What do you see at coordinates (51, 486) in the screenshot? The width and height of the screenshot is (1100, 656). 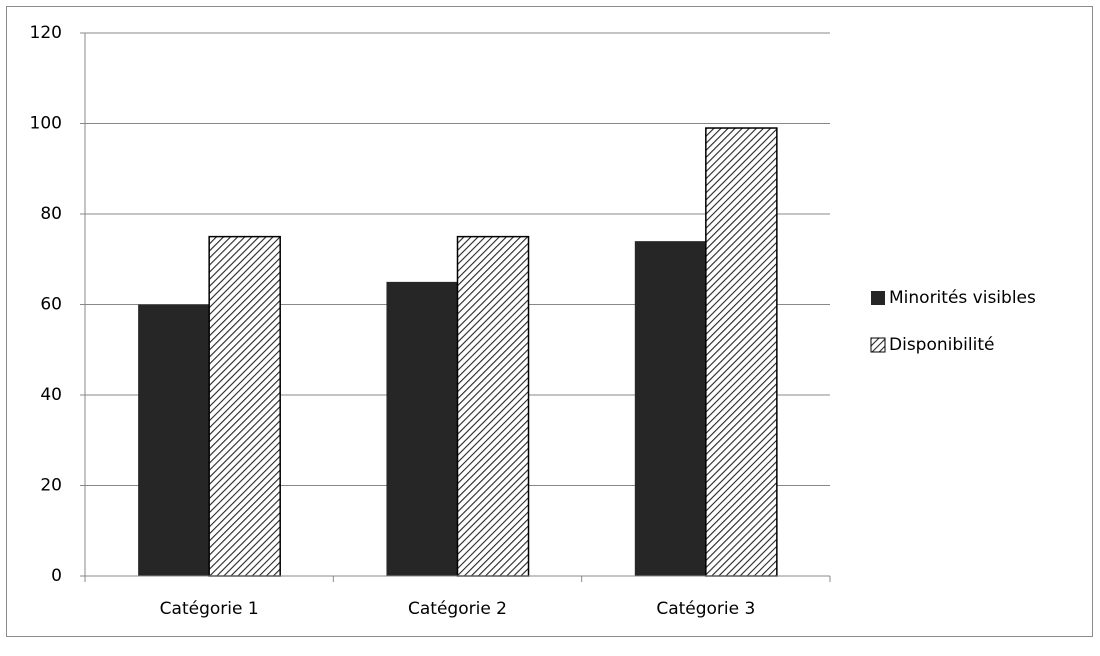 I see `y-tick-label: 20` at bounding box center [51, 486].